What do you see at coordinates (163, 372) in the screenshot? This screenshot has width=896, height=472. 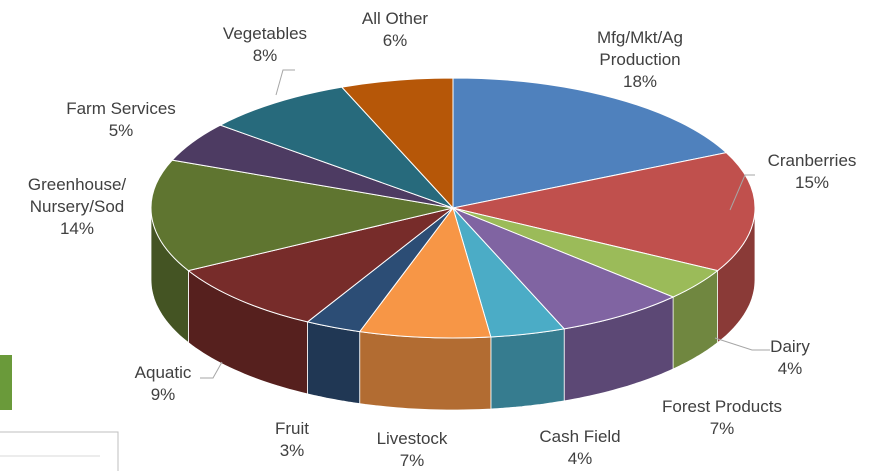 I see `category-label: Aquatic` at bounding box center [163, 372].